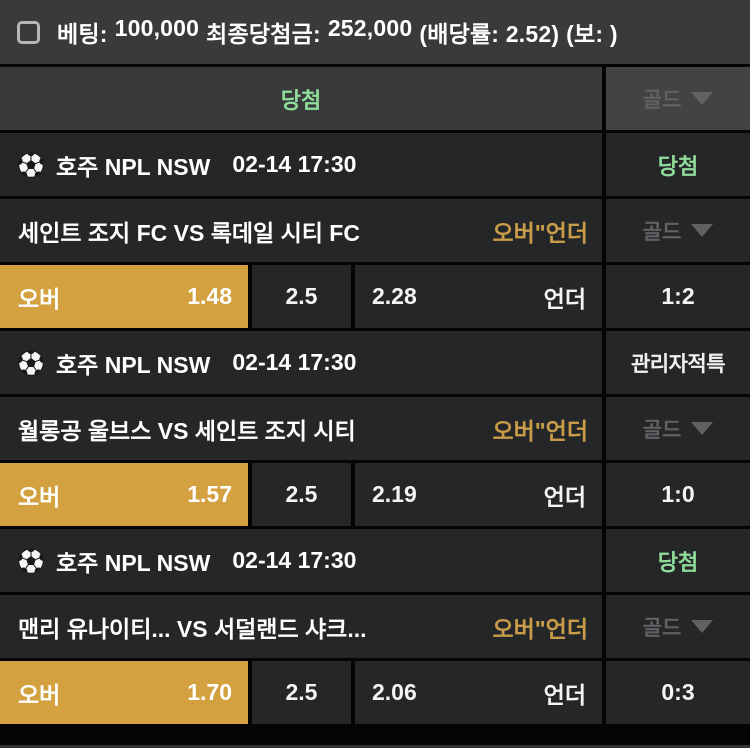 This screenshot has height=748, width=750. Describe the element at coordinates (209, 296) in the screenshot. I see `over-odds-value: 1.48` at that location.